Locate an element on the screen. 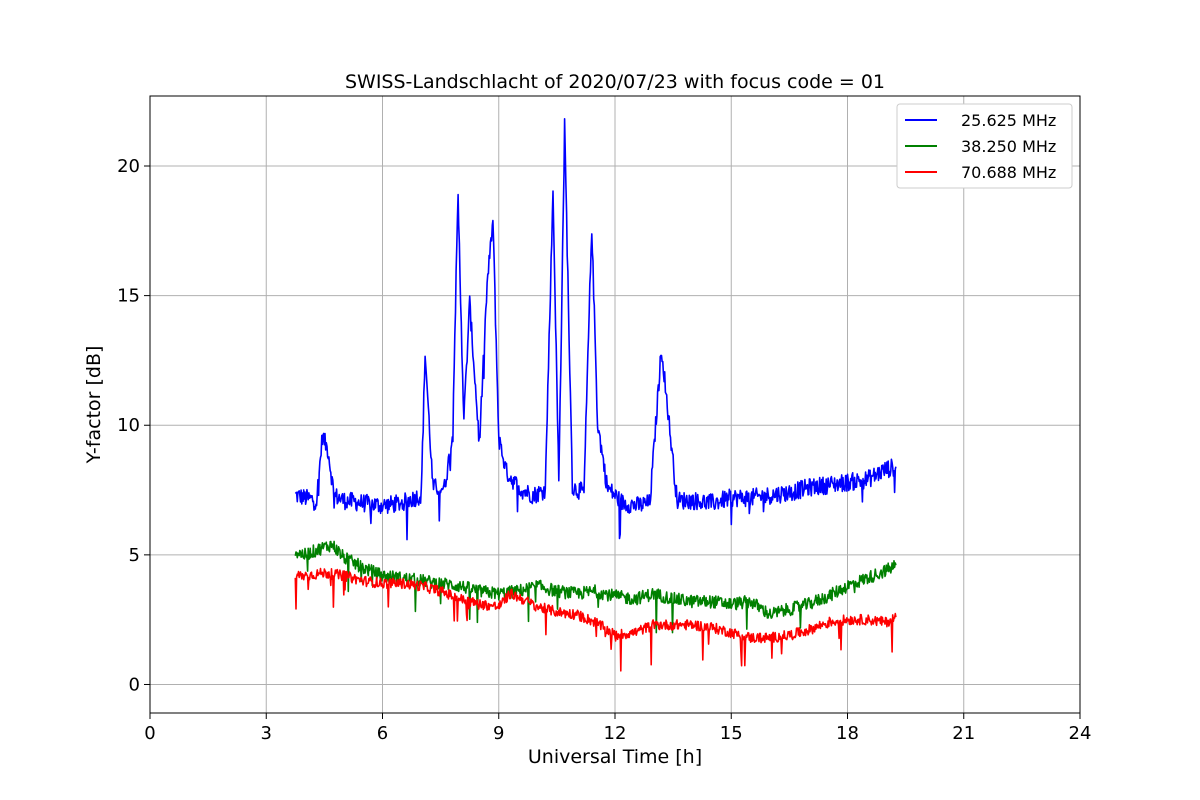  x-tick-label: 3 is located at coordinates (266, 733).